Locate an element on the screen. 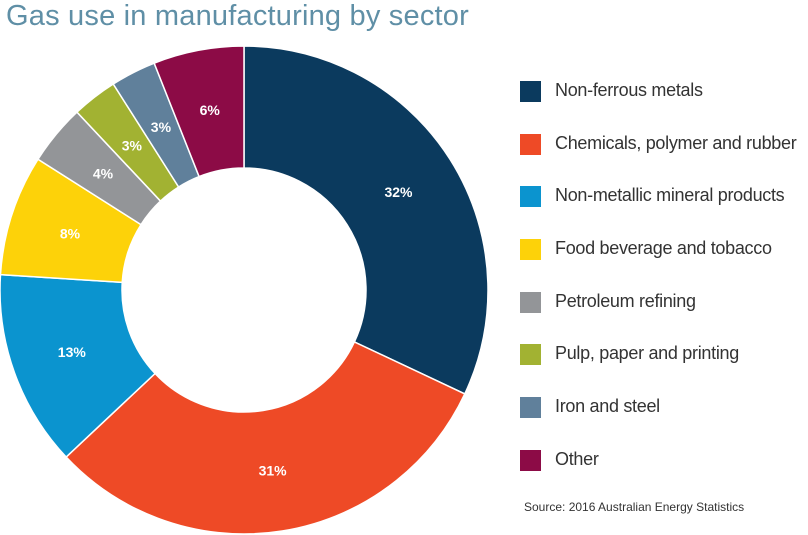 Image resolution: width=808 pixels, height=535 pixels. slice-label-iron-and-steel: 3% is located at coordinates (161, 127).